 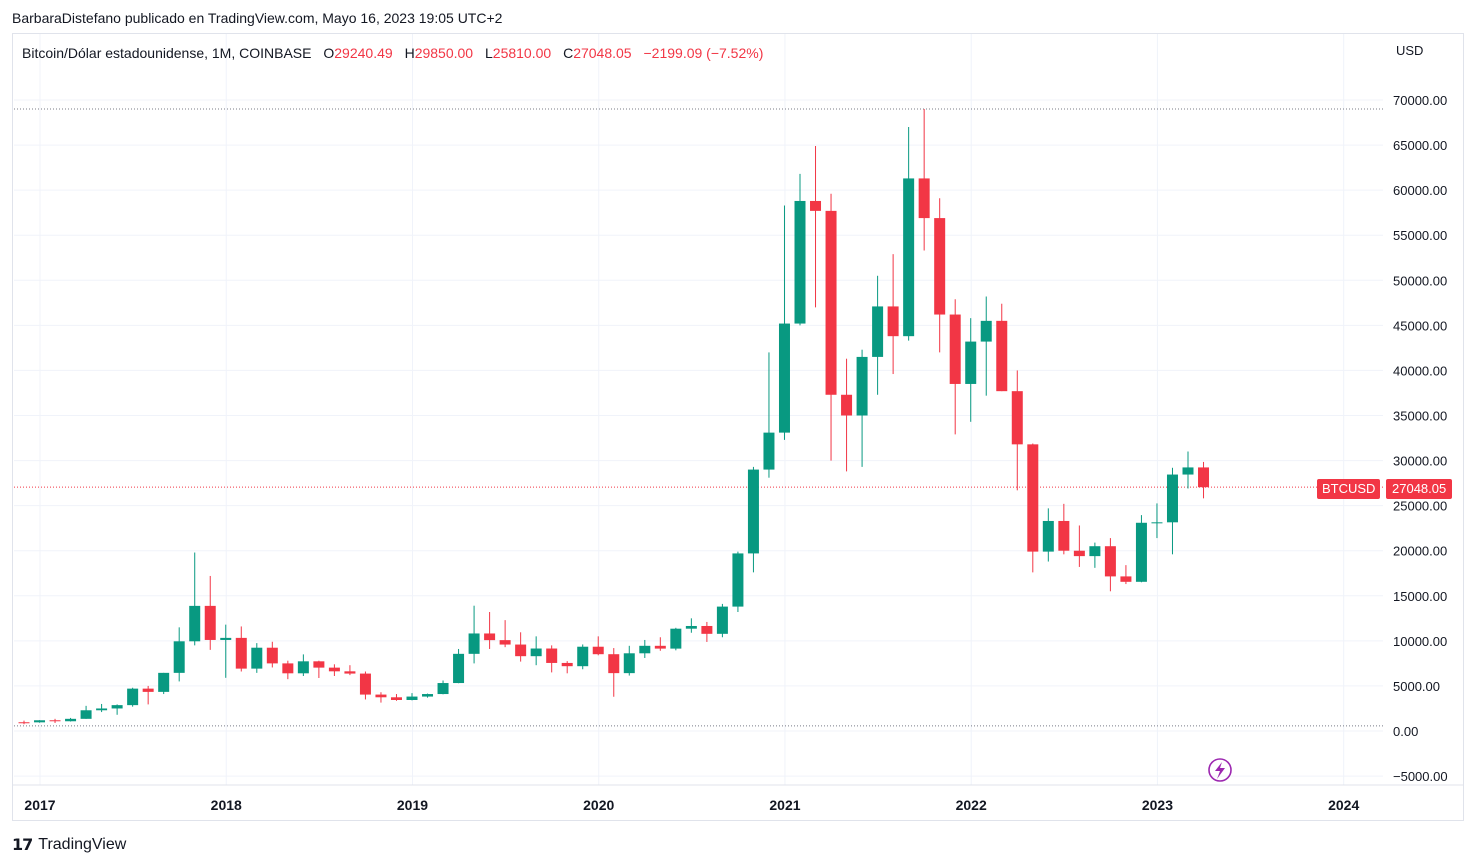 I want to click on high-label: H, so click(x=409, y=53).